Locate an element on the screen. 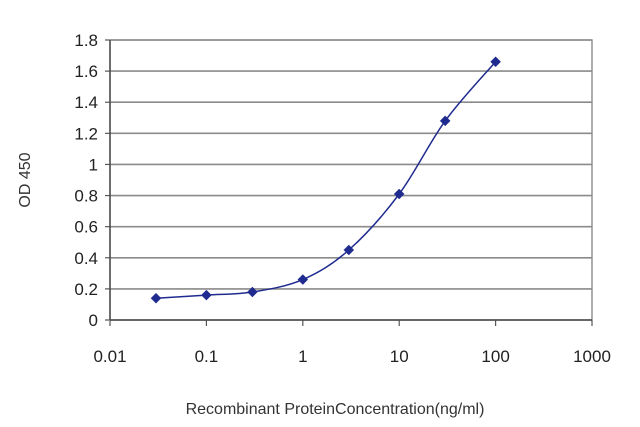  x-axis-title: Recombinant ProteinConcentration(ng/ml) is located at coordinates (335, 409).